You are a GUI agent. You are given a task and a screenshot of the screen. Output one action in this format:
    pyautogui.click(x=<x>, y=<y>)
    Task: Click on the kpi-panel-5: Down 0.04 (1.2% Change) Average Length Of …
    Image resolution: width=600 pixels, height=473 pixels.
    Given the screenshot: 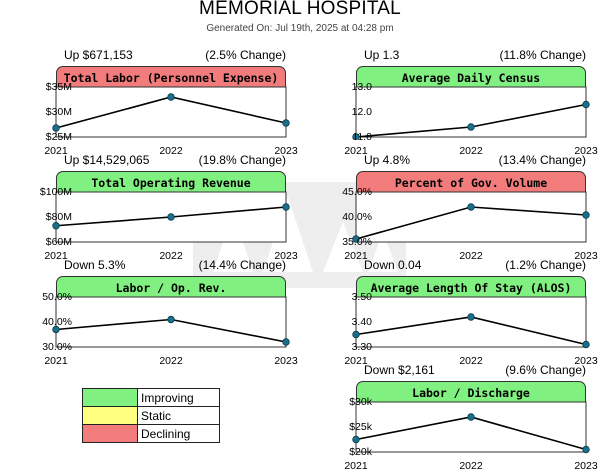 What is the action you would take?
    pyautogui.click(x=472, y=313)
    